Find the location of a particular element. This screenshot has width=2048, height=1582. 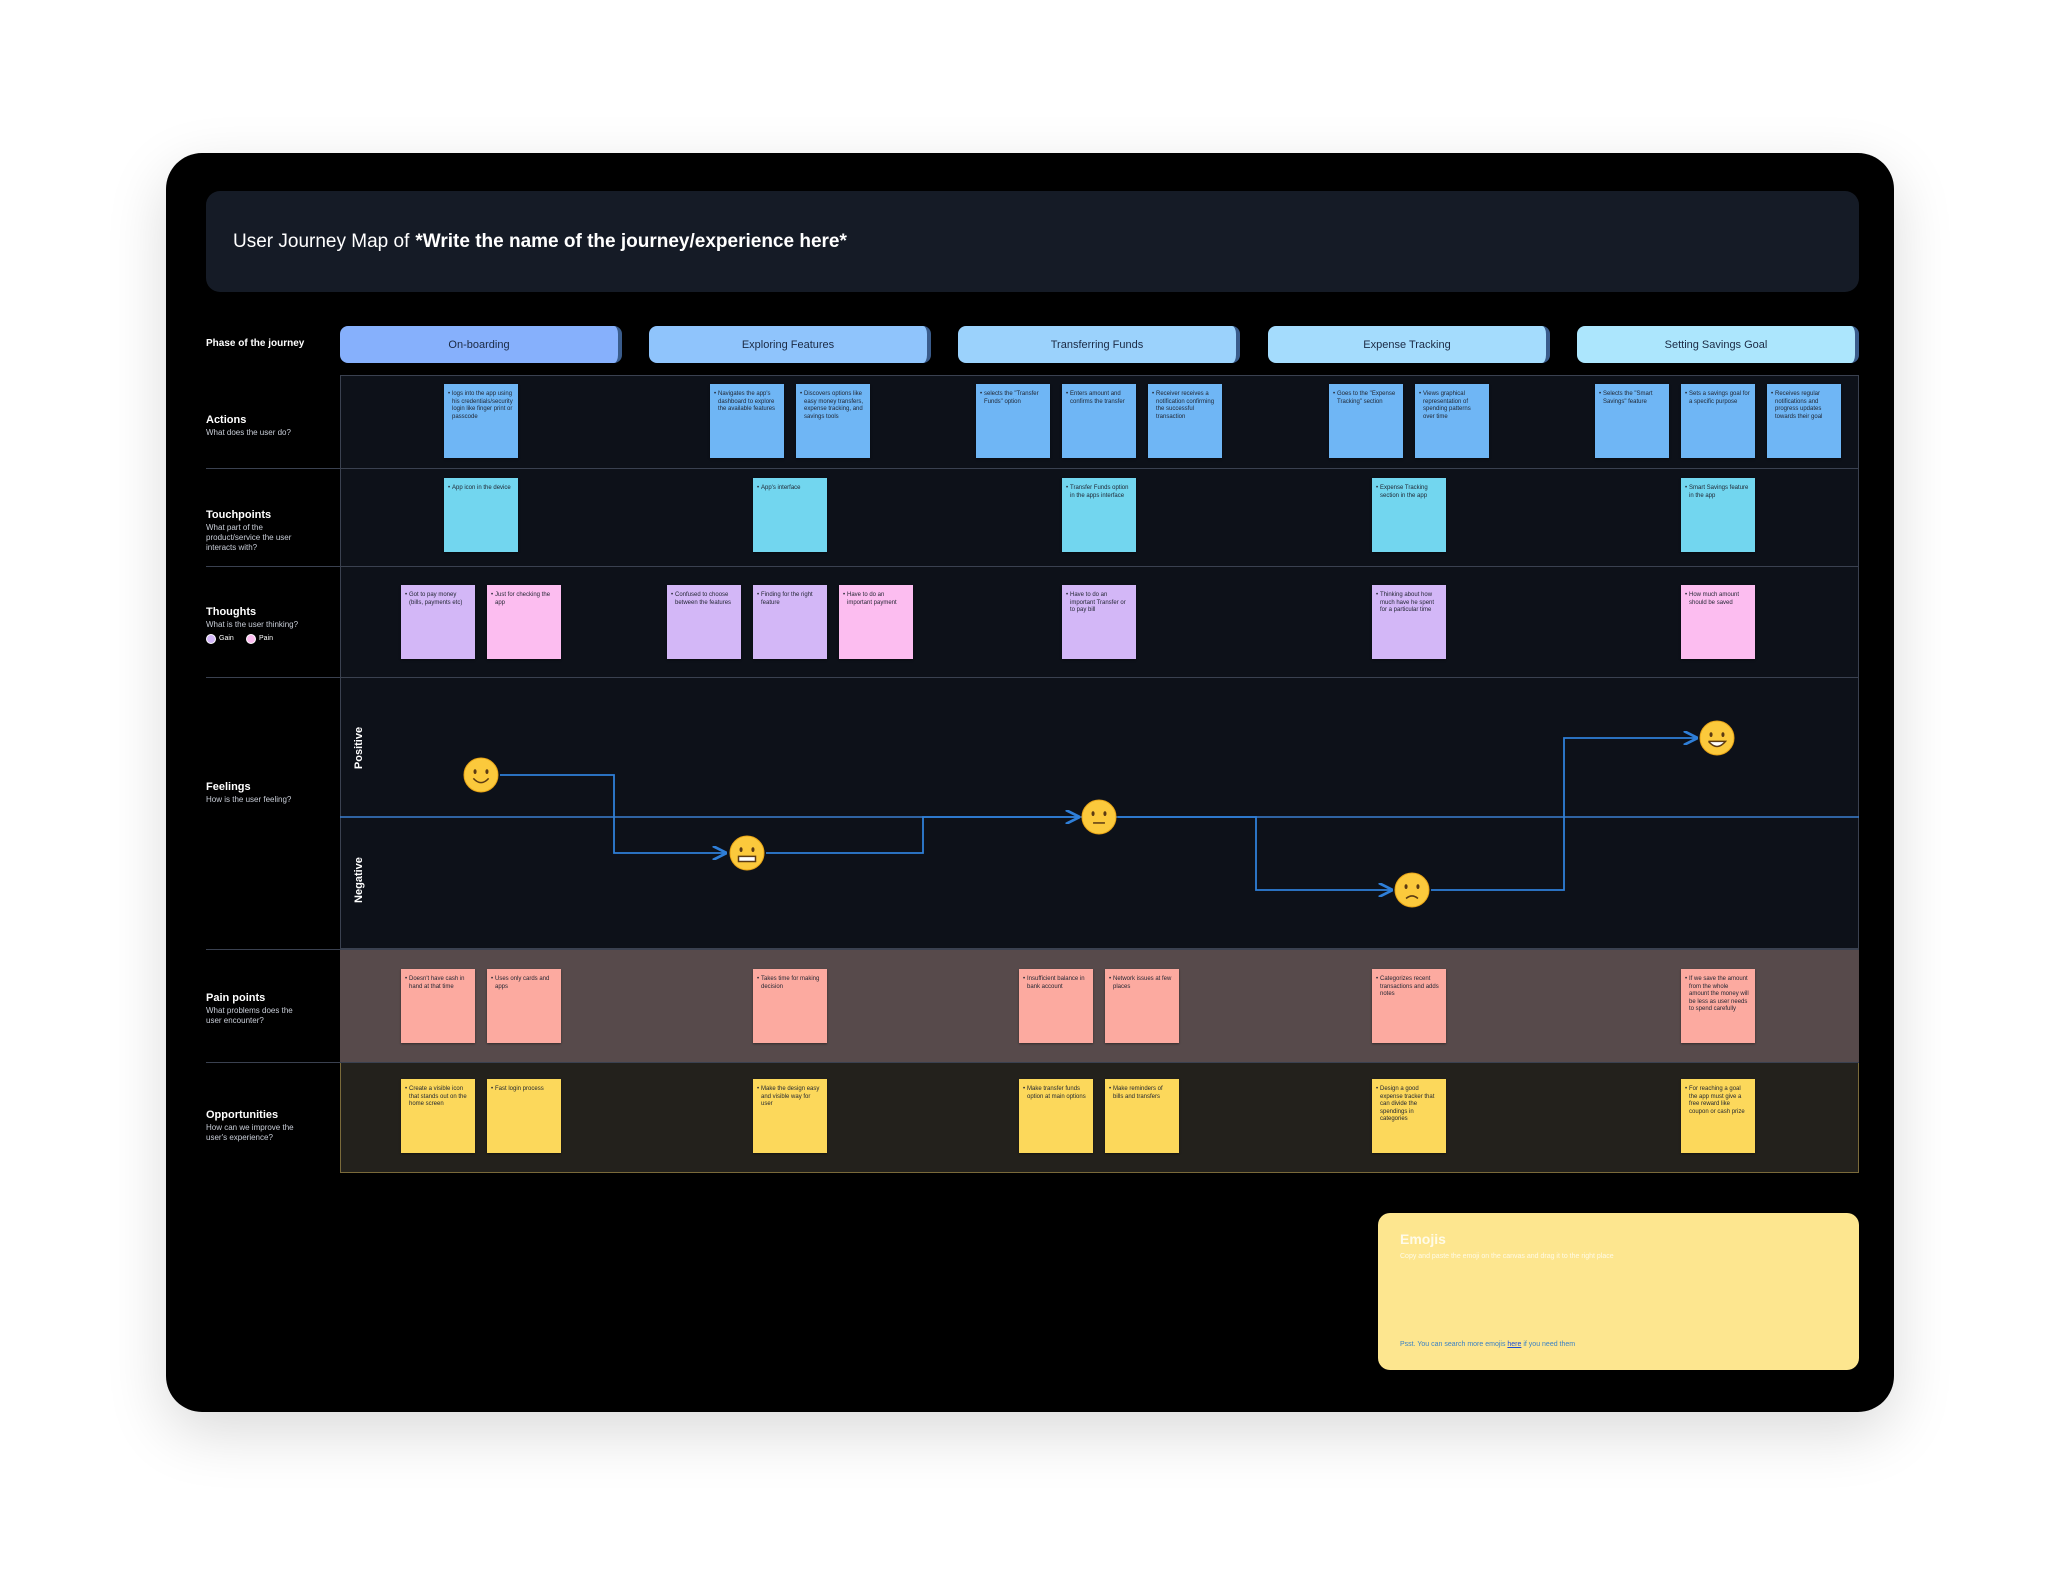

phase: Expense Tracking is located at coordinates (1409, 344).